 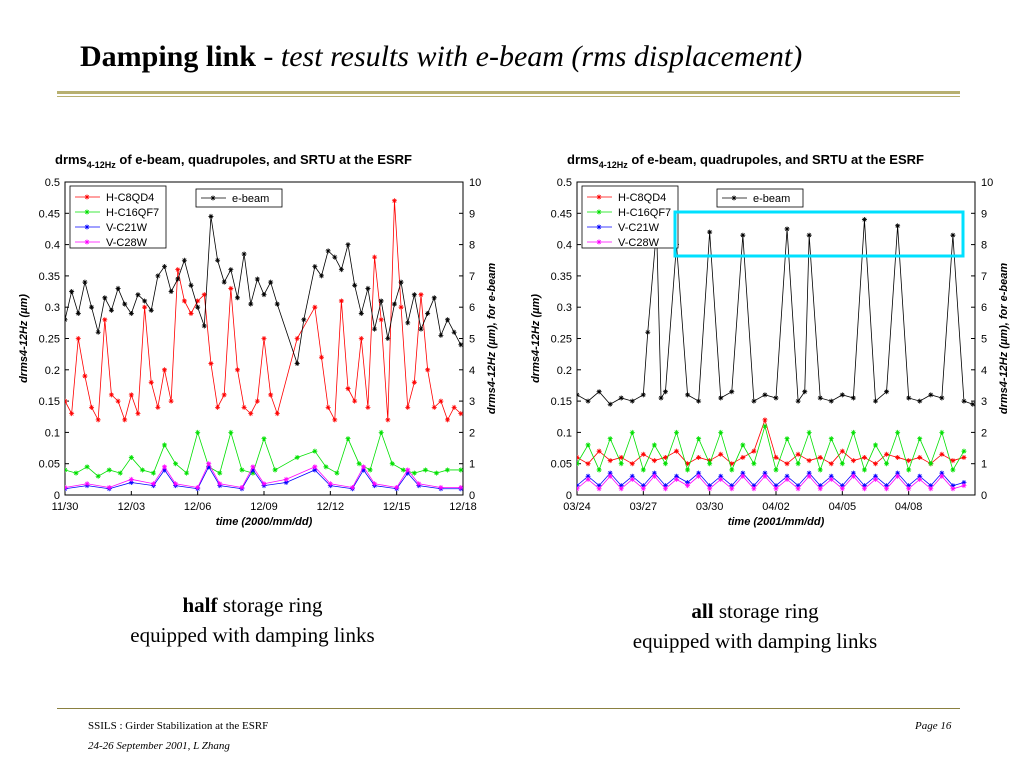 What do you see at coordinates (263, 475) in the screenshot?
I see `series-line-v-c28w` at bounding box center [263, 475].